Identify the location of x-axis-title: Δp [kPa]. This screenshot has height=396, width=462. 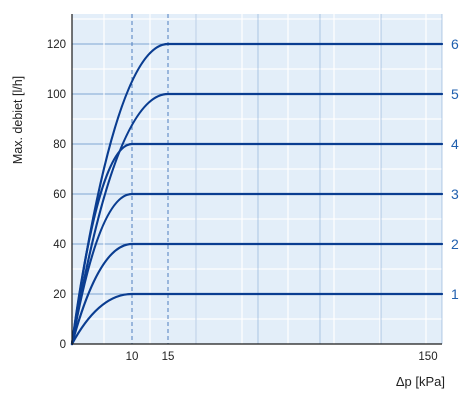
(420, 381).